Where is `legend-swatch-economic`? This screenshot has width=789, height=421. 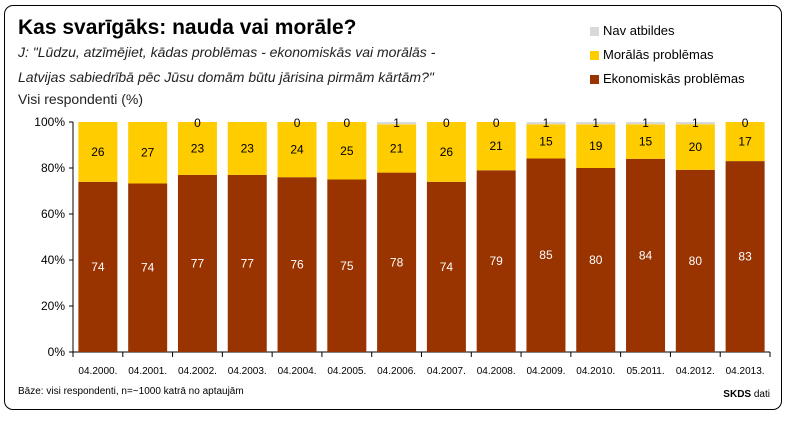 legend-swatch-economic is located at coordinates (594, 79).